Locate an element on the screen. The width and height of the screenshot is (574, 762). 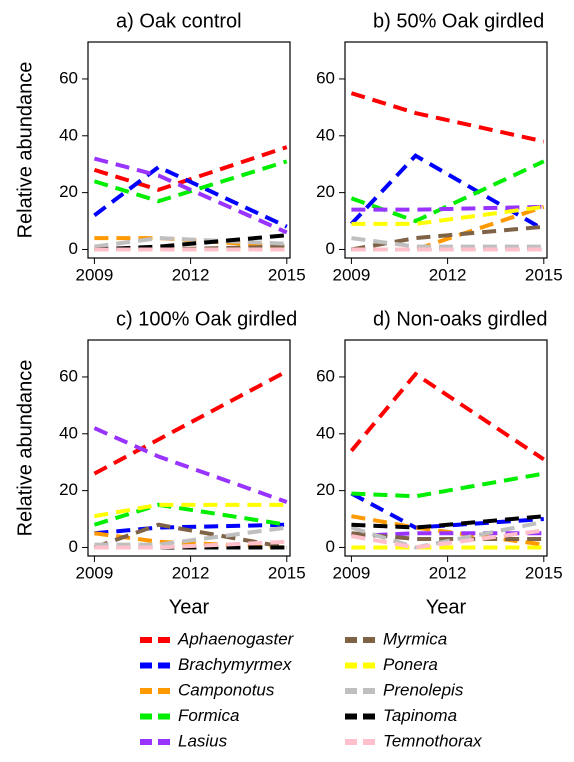
legend-label: Lasius is located at coordinates (203, 740).